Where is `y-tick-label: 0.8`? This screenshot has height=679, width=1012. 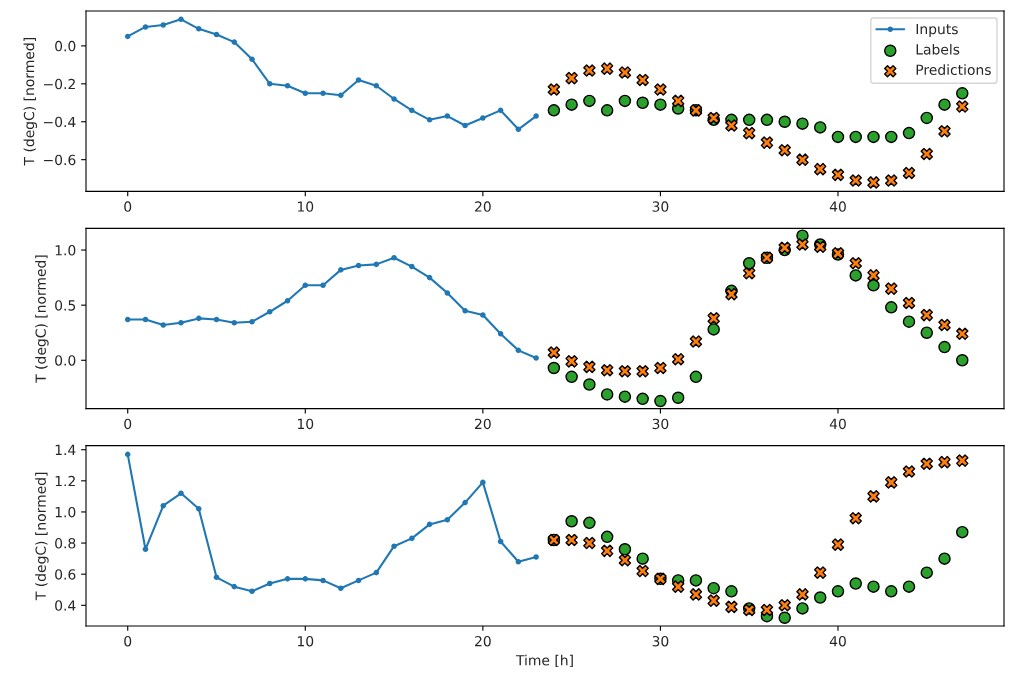
y-tick-label: 0.8 is located at coordinates (65, 543).